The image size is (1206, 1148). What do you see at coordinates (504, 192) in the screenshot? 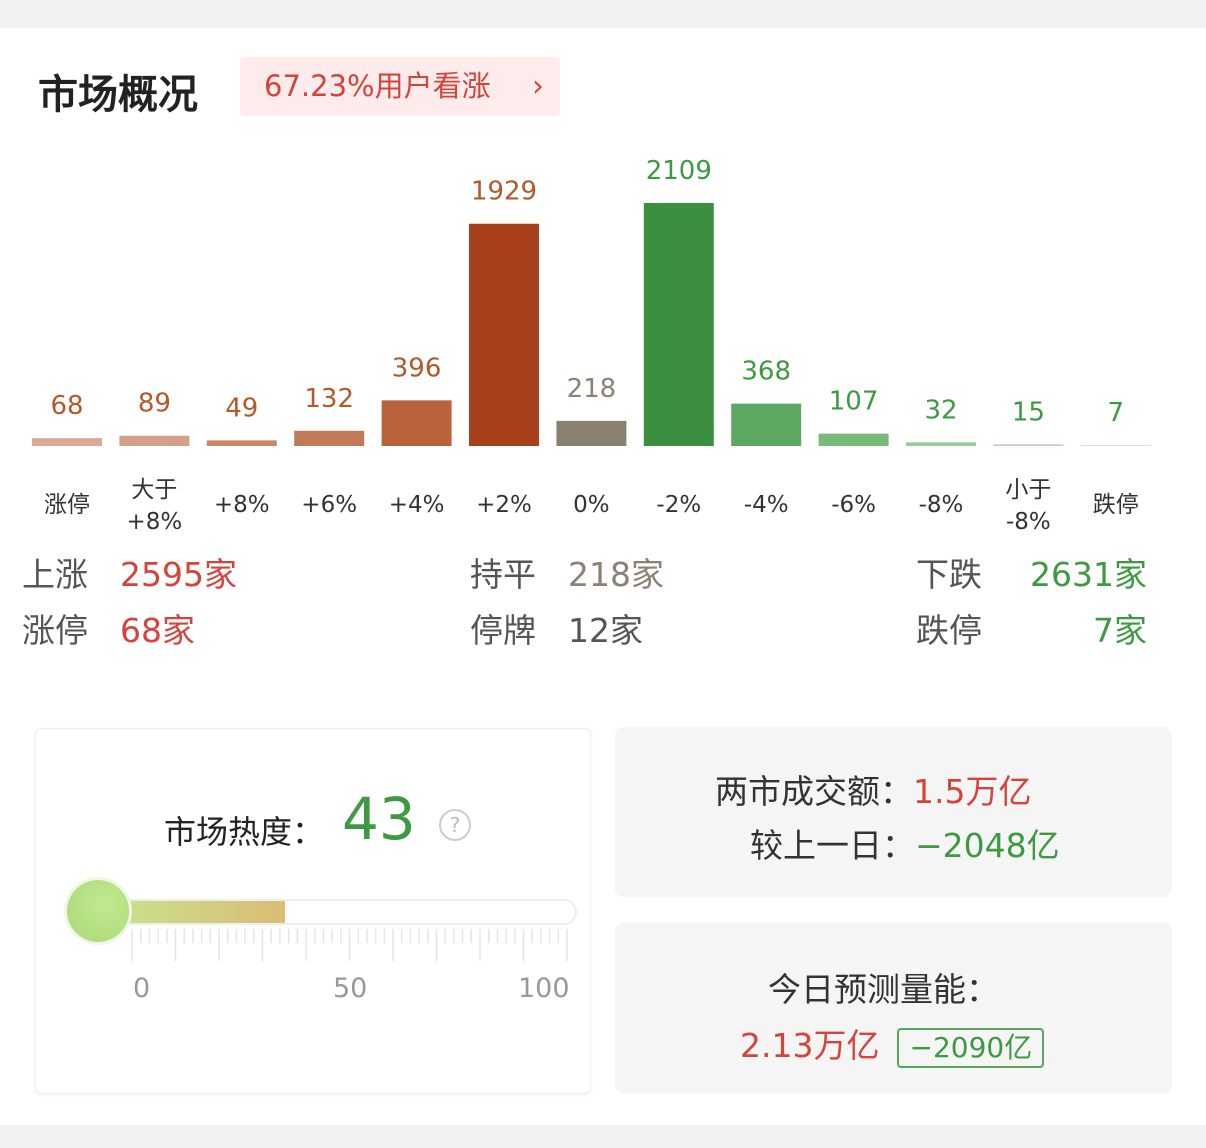
I see `bar-value-label: 1929` at bounding box center [504, 192].